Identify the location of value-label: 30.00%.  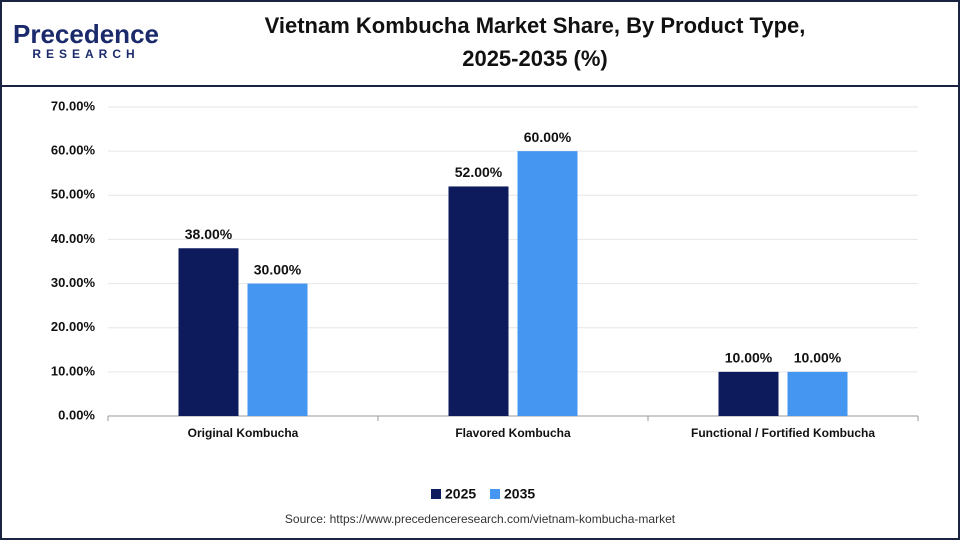
(278, 269).